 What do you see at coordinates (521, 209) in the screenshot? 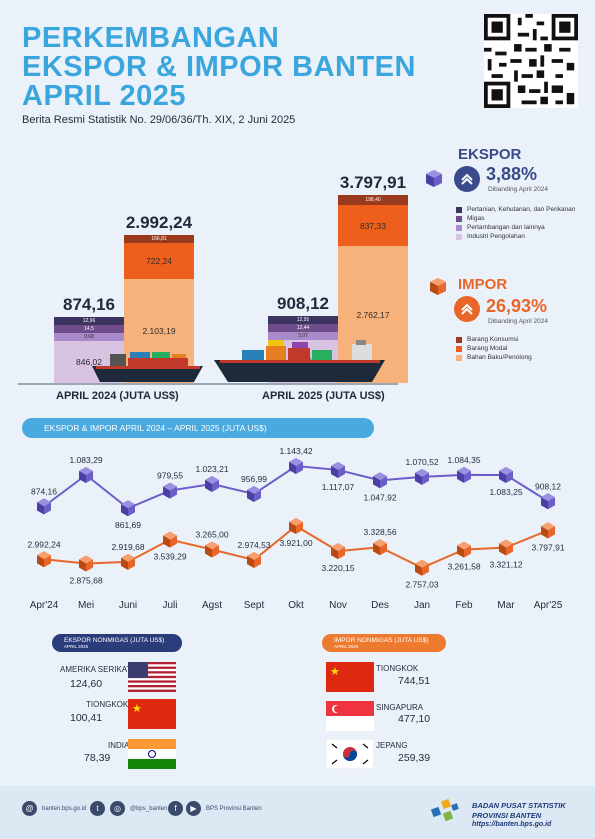
I see `legend-label: Pertanian, Kehutanan, dan Perikanan` at bounding box center [521, 209].